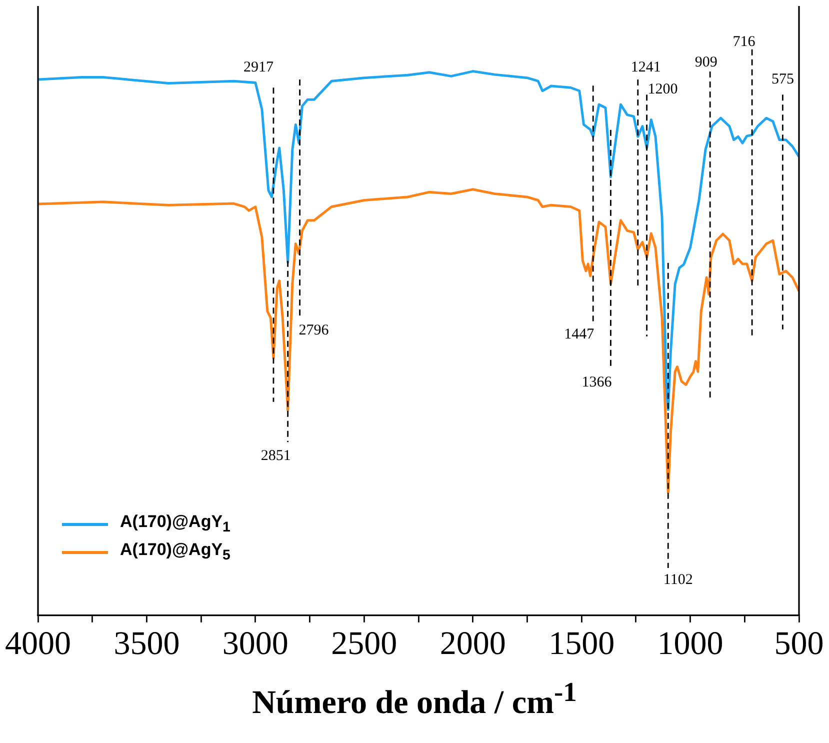 The height and width of the screenshot is (743, 829). What do you see at coordinates (645, 67) in the screenshot?
I see `ref-line-label: 1241` at bounding box center [645, 67].